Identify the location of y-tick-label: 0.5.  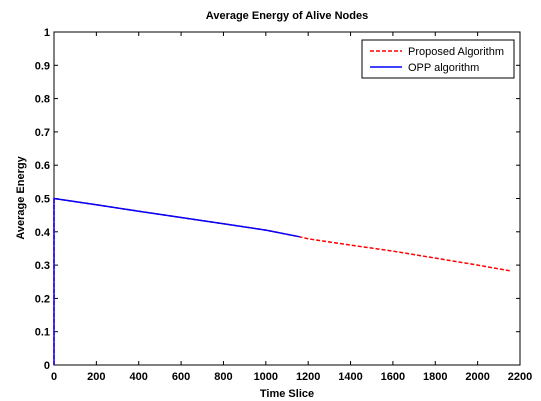
(42, 200).